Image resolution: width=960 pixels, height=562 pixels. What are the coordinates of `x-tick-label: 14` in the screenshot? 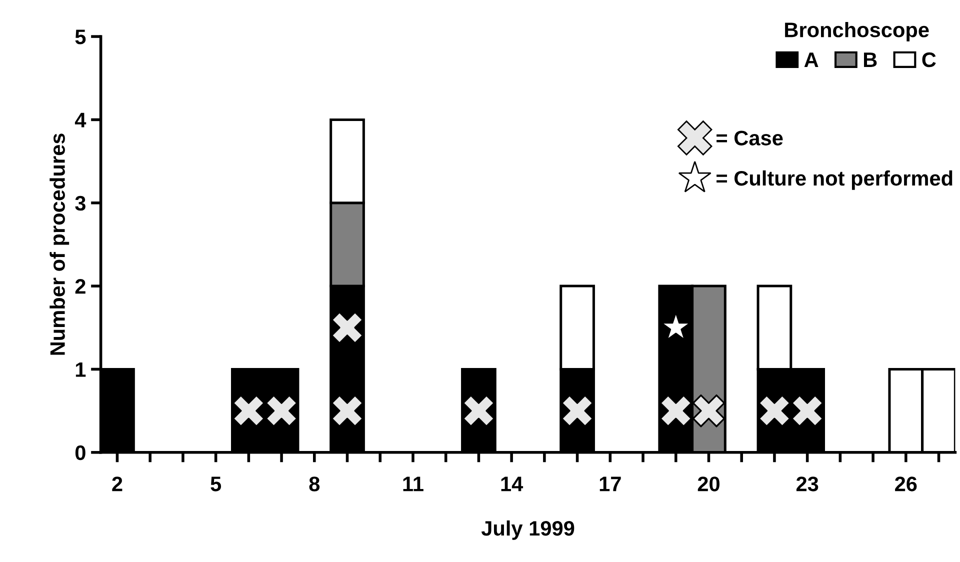 It's located at (512, 484).